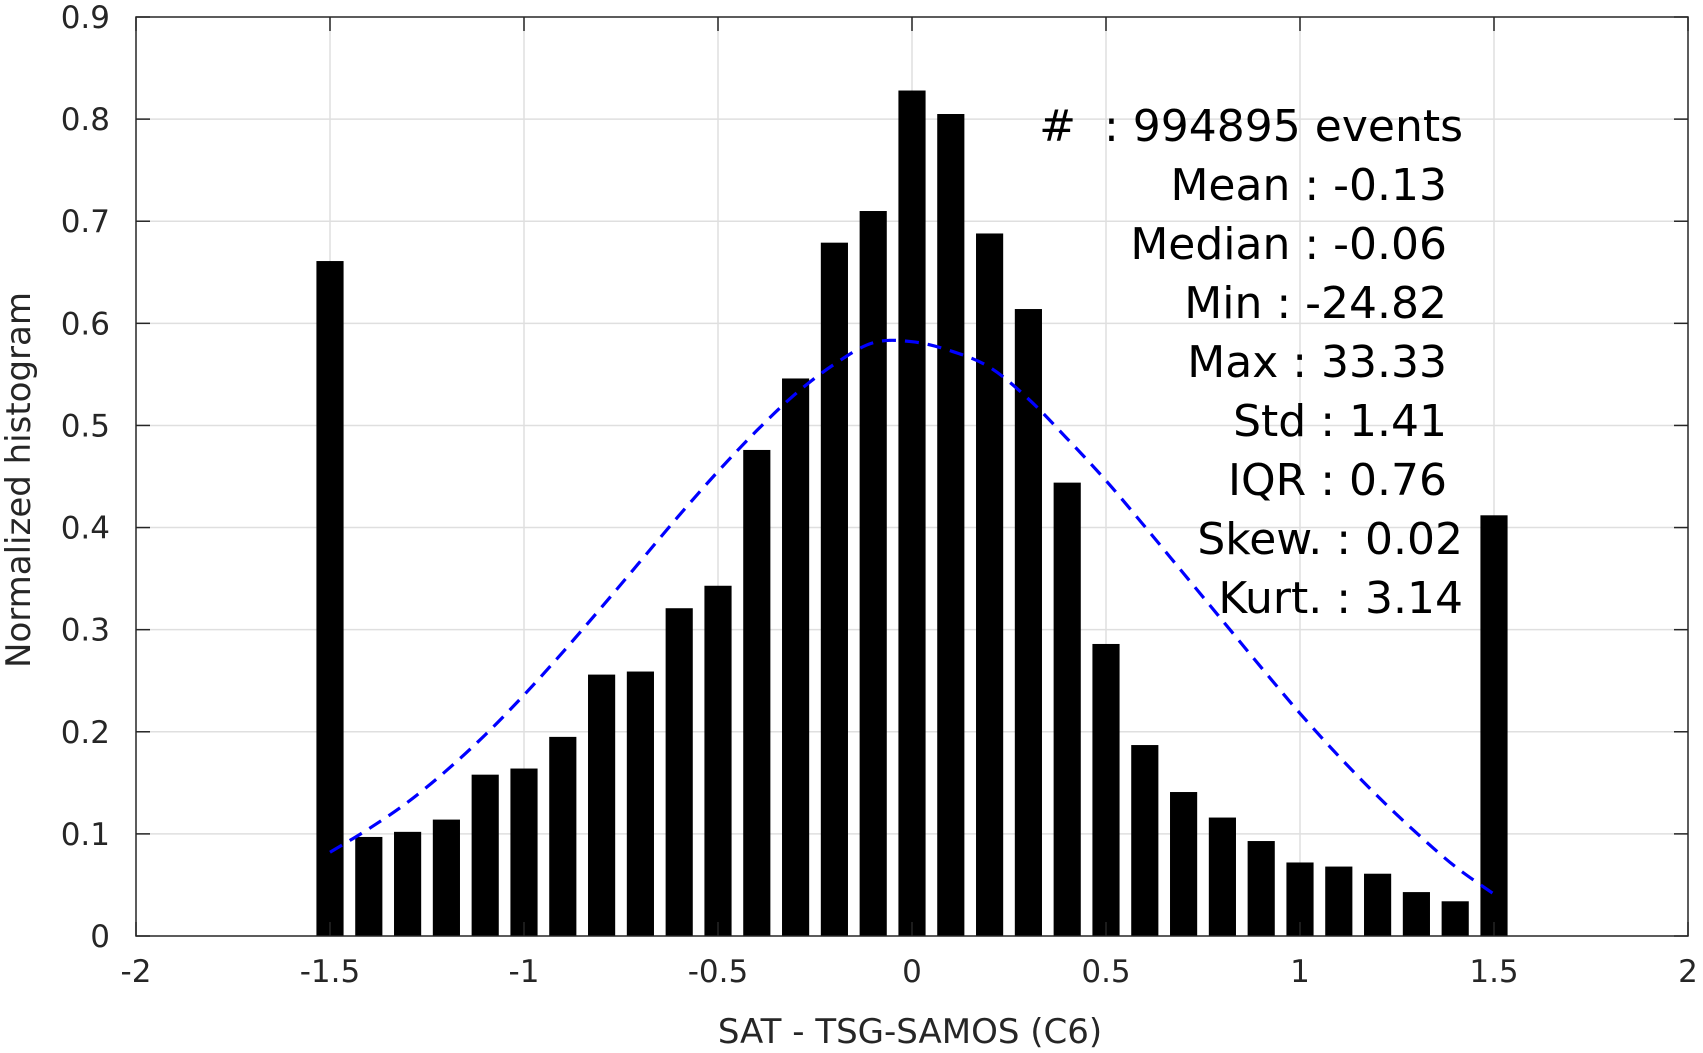 Image resolution: width=1703 pixels, height=1053 pixels. What do you see at coordinates (718, 972) in the screenshot?
I see `x-tick-label: -0.5` at bounding box center [718, 972].